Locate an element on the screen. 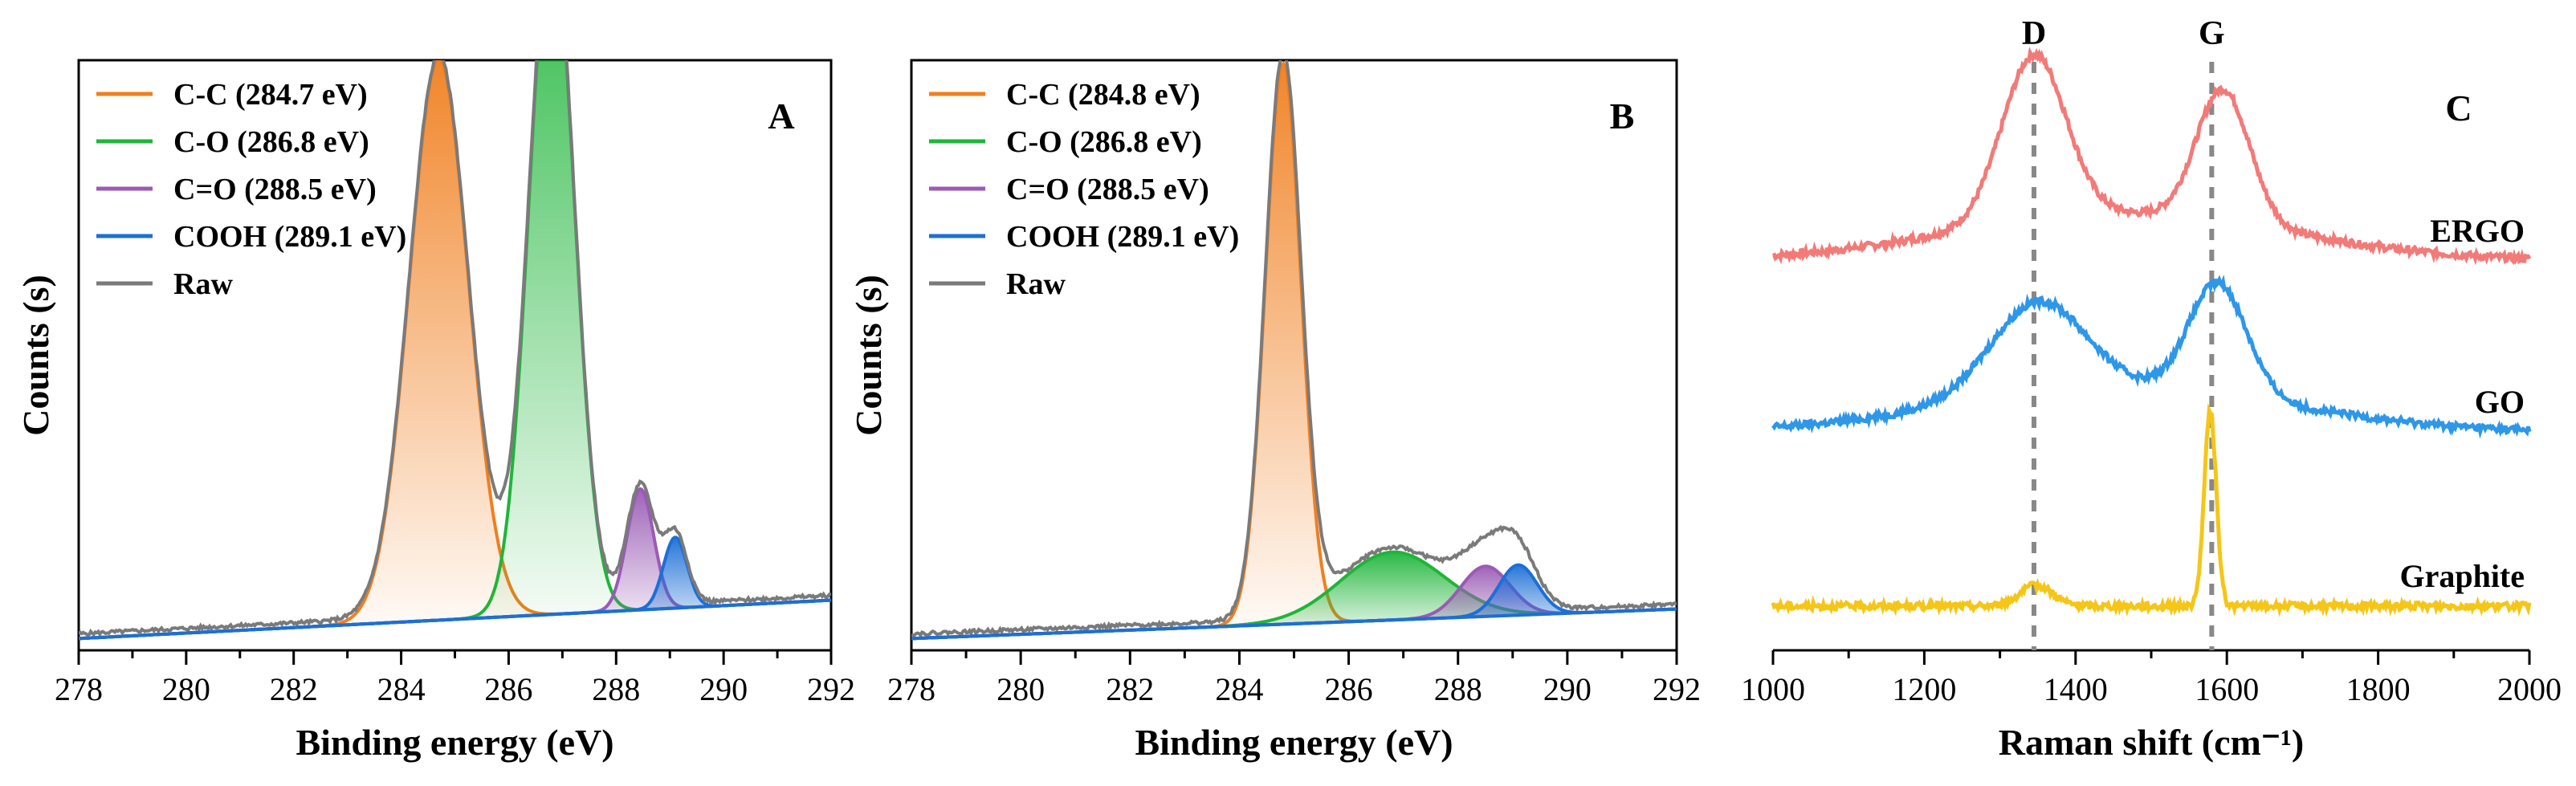 This screenshot has width=2576, height=786. legend-label: C-C (284.8 eV) is located at coordinates (1103, 95).